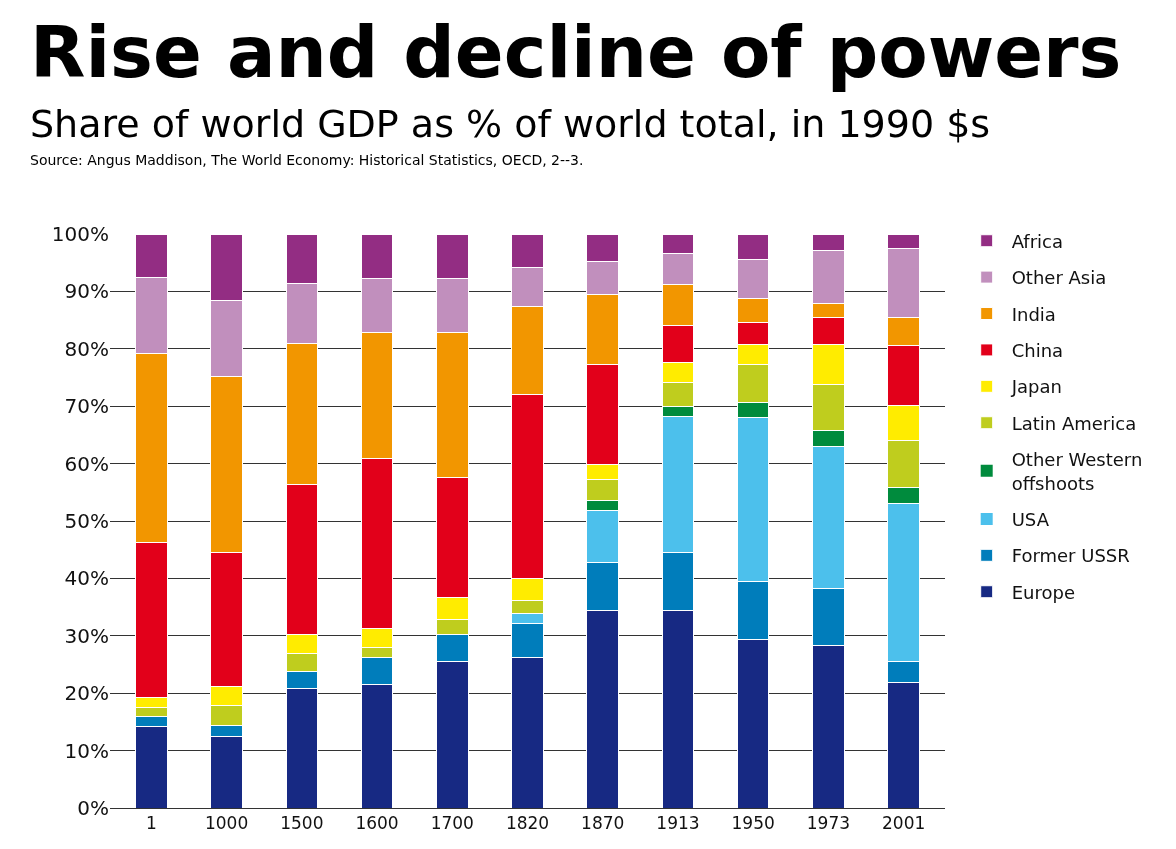  What do you see at coordinates (753, 823) in the screenshot?
I see `x-tick-label: 1950` at bounding box center [753, 823].